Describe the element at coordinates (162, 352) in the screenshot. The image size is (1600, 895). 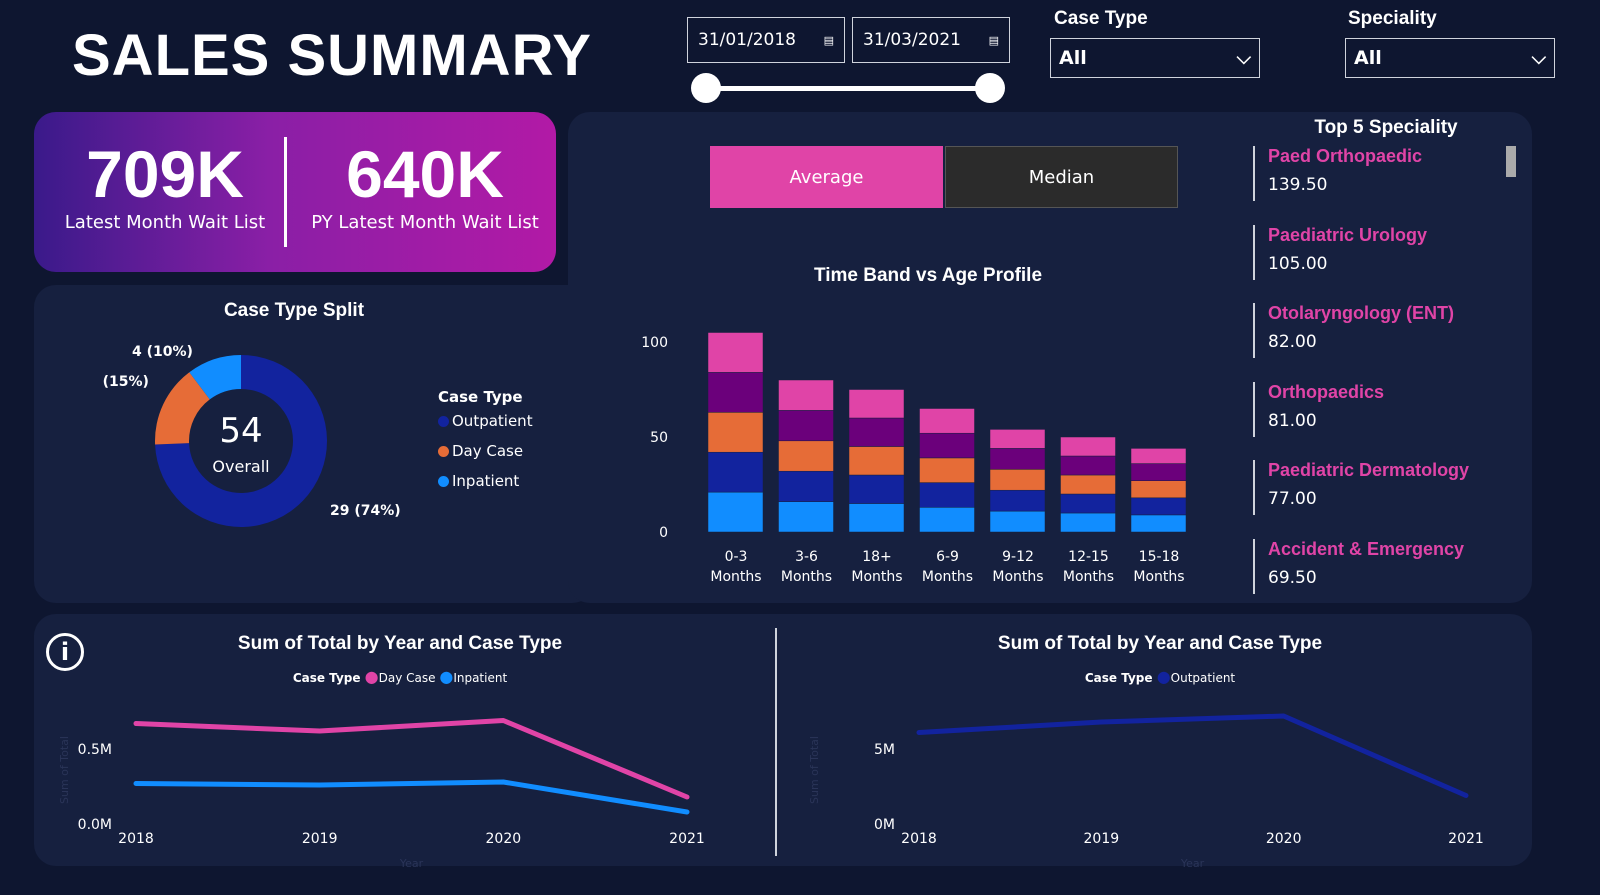
I see `donut-label-inpatient: 4 (10%)` at that location.